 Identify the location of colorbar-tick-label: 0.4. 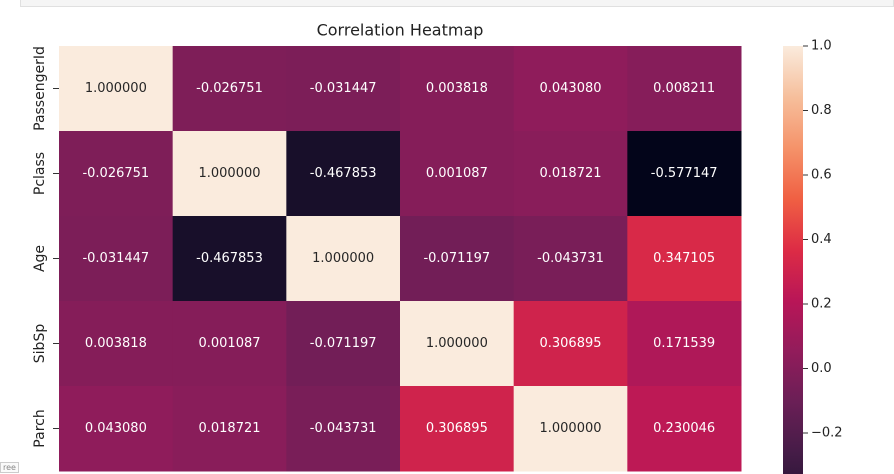
(821, 239).